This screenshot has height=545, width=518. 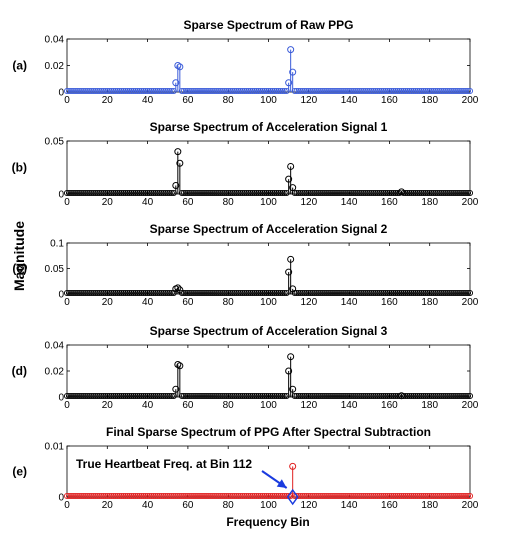 What do you see at coordinates (268, 268) in the screenshot?
I see `axes-frame` at bounding box center [268, 268].